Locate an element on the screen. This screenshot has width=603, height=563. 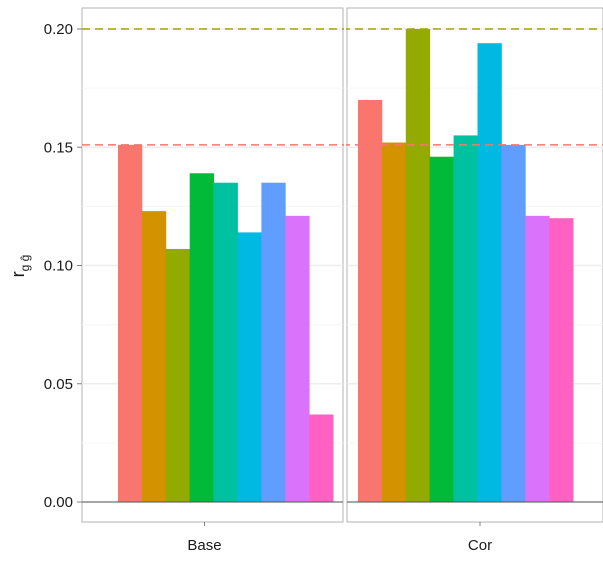
y-axis-label: rg ĝ is located at coordinates (20, 266).